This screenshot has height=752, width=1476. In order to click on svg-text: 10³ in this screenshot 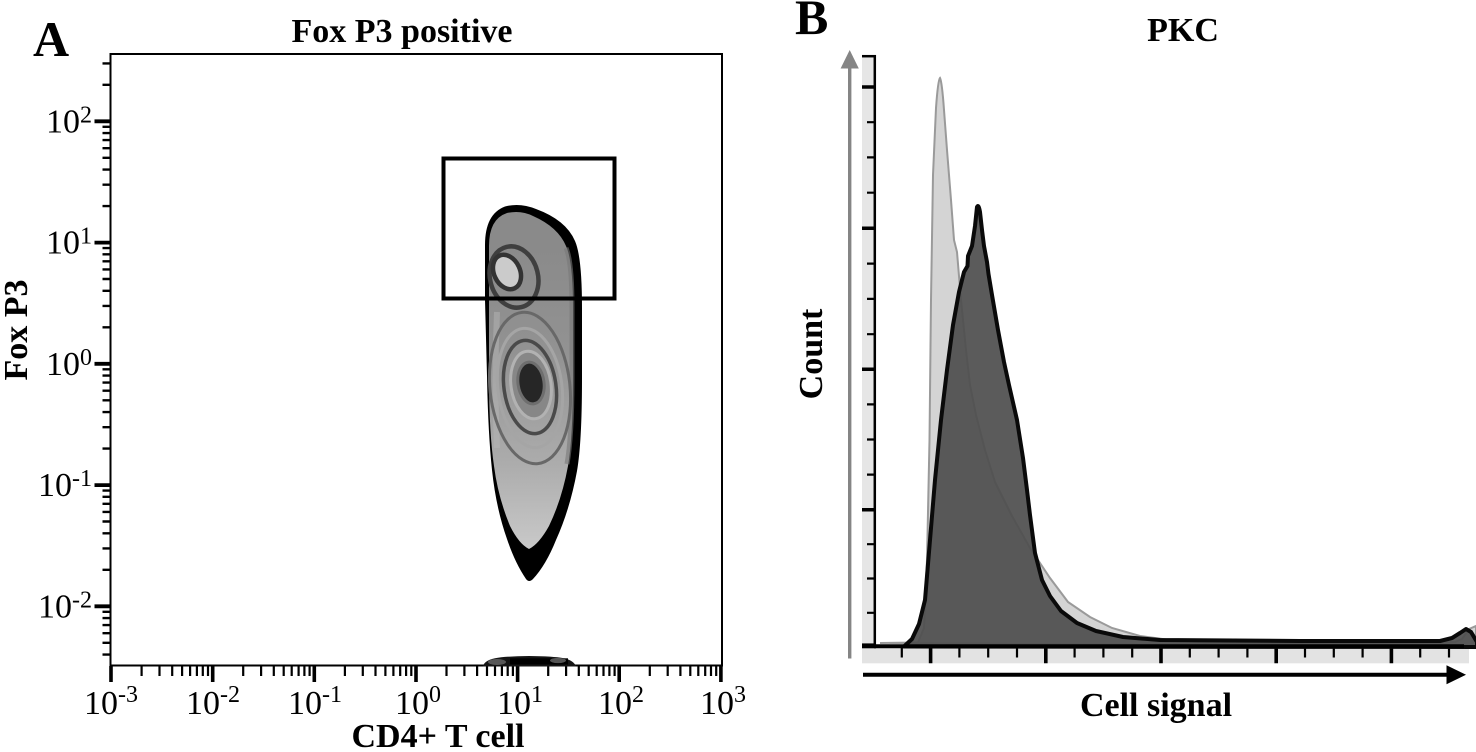, I will do `click(723, 702)`.